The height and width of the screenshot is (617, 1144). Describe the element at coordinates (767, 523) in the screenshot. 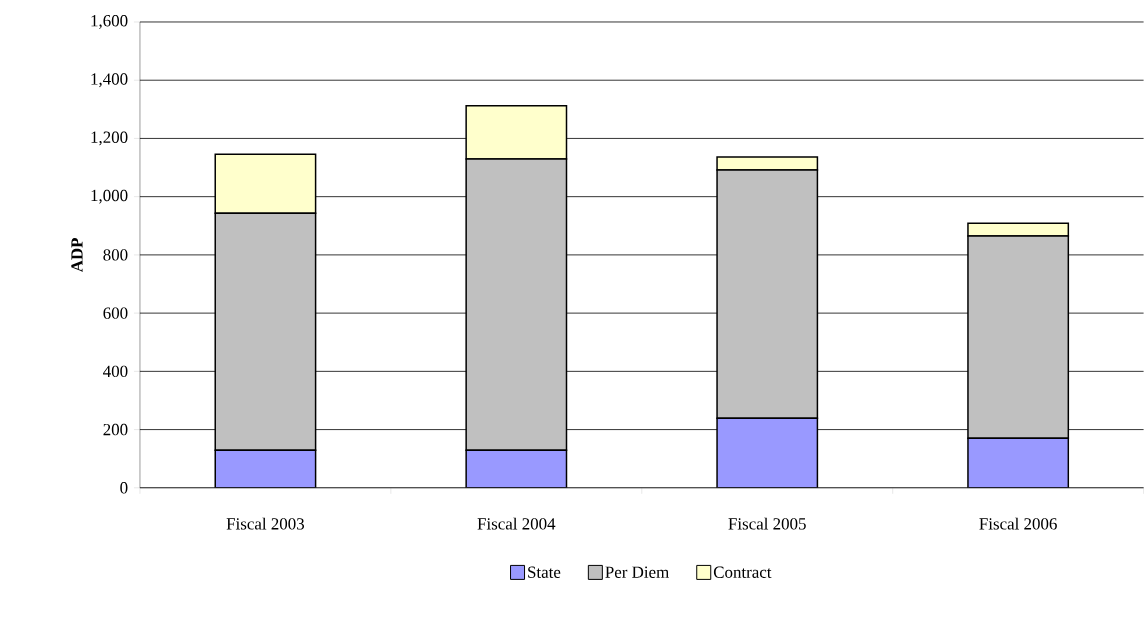

I see `x-tick-label: Fiscal 2005` at that location.